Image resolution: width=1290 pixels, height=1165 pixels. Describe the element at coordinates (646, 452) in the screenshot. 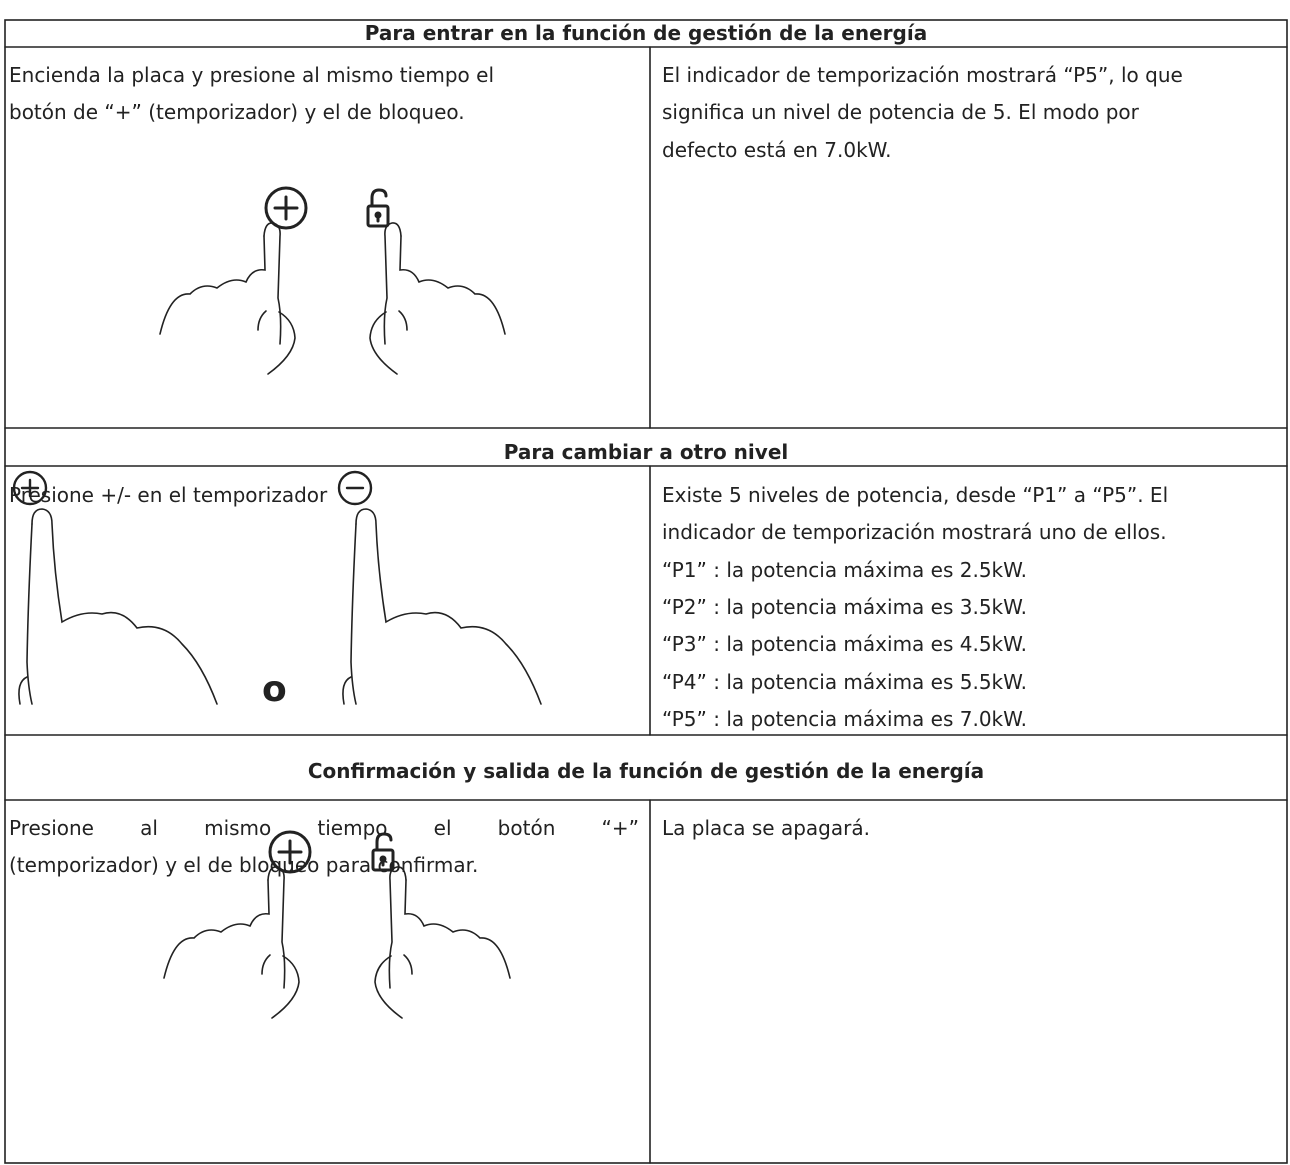

I see `section-title: Para cambiar a otro nivel` at that location.